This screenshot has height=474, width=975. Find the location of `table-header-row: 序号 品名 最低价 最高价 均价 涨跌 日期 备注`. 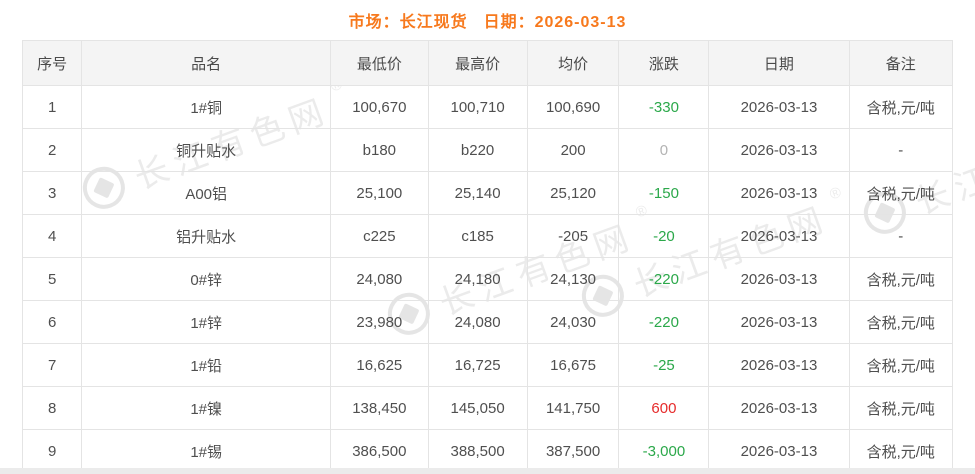

table-header-row: 序号 品名 最低价 最高价 均价 涨跌 日期 备注 is located at coordinates (487, 63).